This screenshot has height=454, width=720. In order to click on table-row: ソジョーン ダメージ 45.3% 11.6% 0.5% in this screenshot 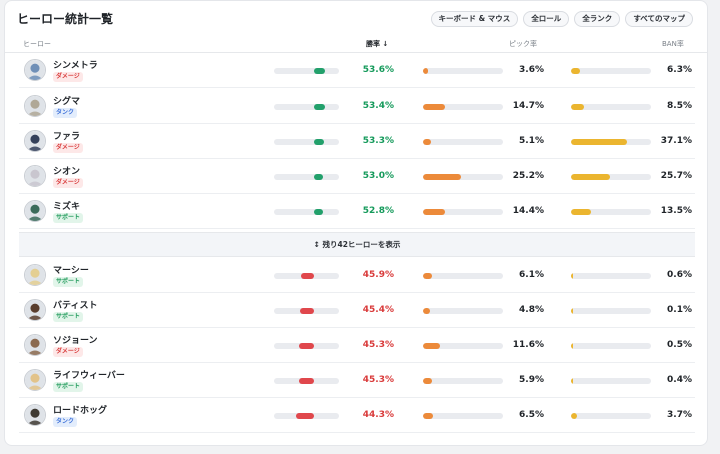, I will do `click(357, 345)`.